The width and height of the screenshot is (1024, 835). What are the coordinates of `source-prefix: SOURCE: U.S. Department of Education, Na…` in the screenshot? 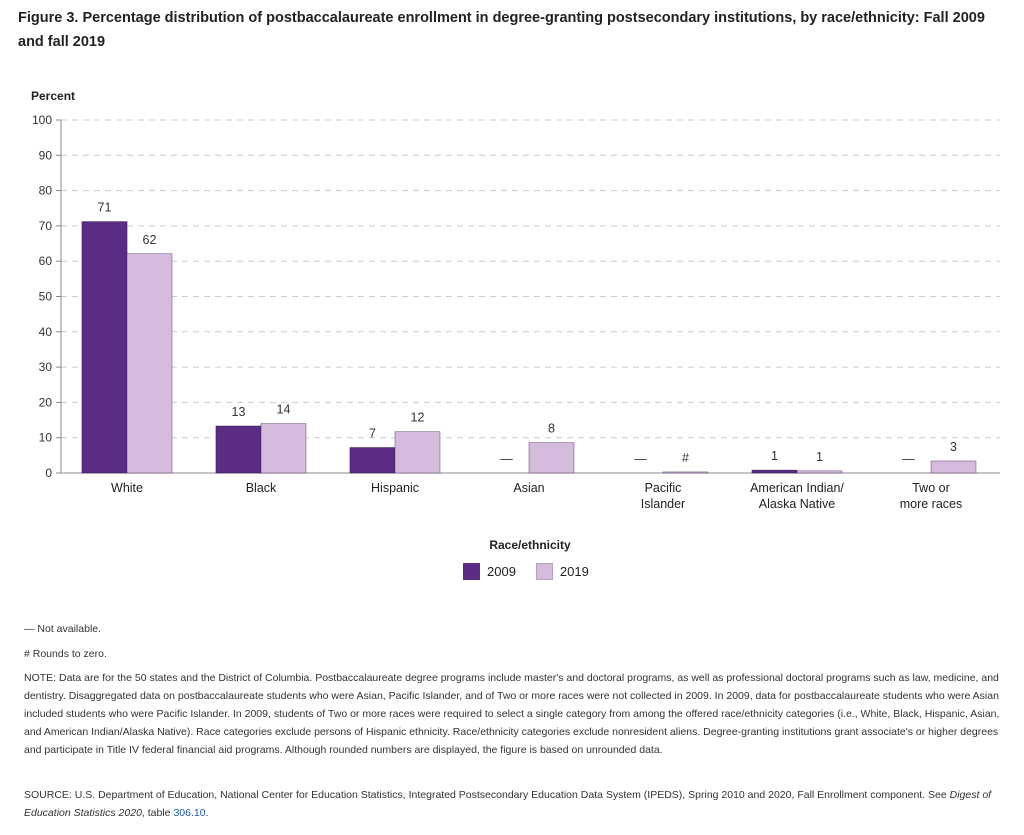 It's located at (487, 795).